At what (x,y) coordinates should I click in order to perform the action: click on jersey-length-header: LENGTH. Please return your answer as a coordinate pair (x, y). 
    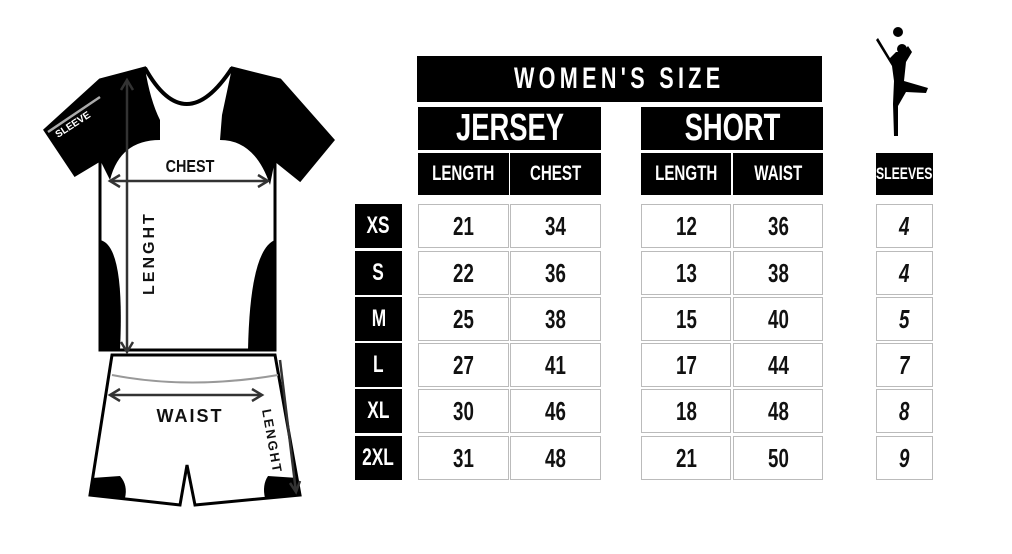
    Looking at the image, I should click on (463, 174).